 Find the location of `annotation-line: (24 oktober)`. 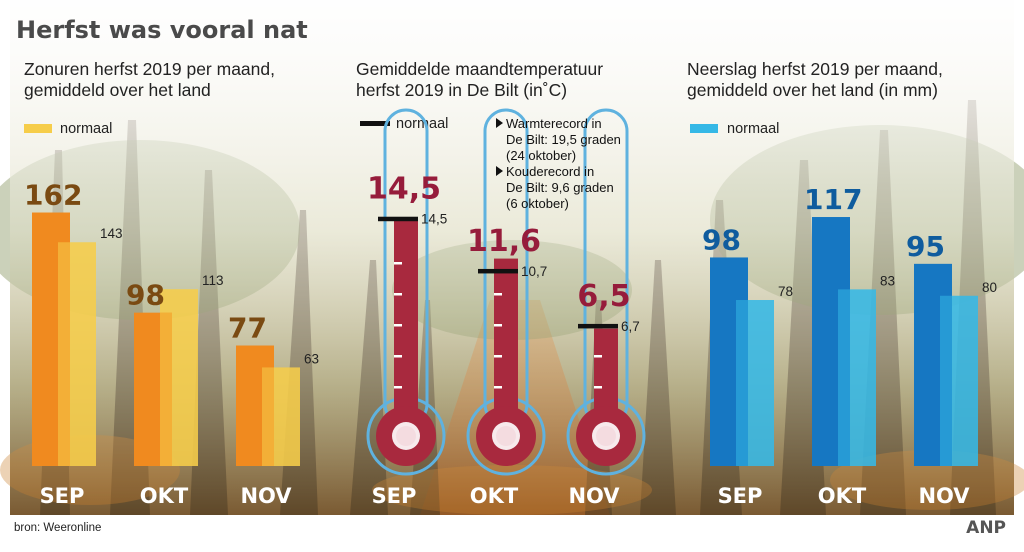

annotation-line: (24 oktober) is located at coordinates (541, 155).